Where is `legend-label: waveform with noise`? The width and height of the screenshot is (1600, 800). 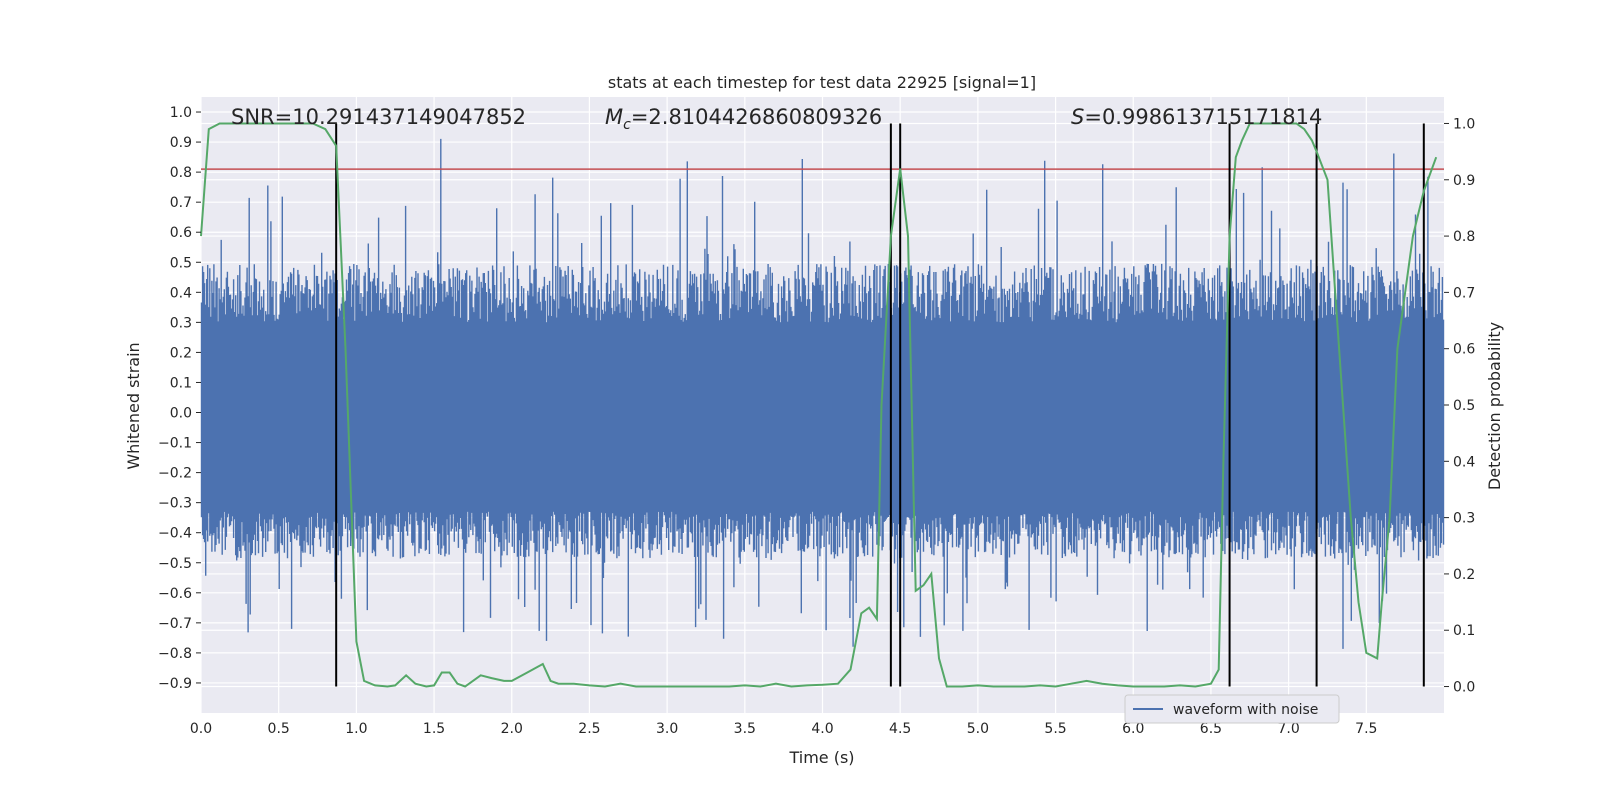 legend-label: waveform with noise is located at coordinates (1245, 710).